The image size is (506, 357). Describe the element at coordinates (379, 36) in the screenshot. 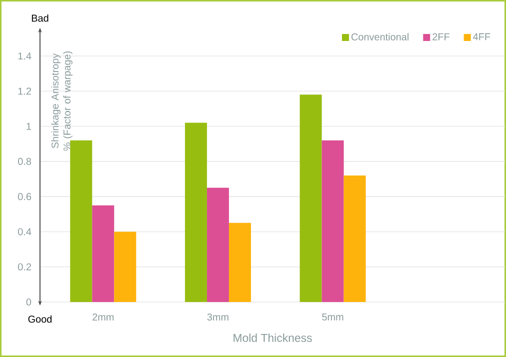

I see `legend-label: Conventional` at that location.